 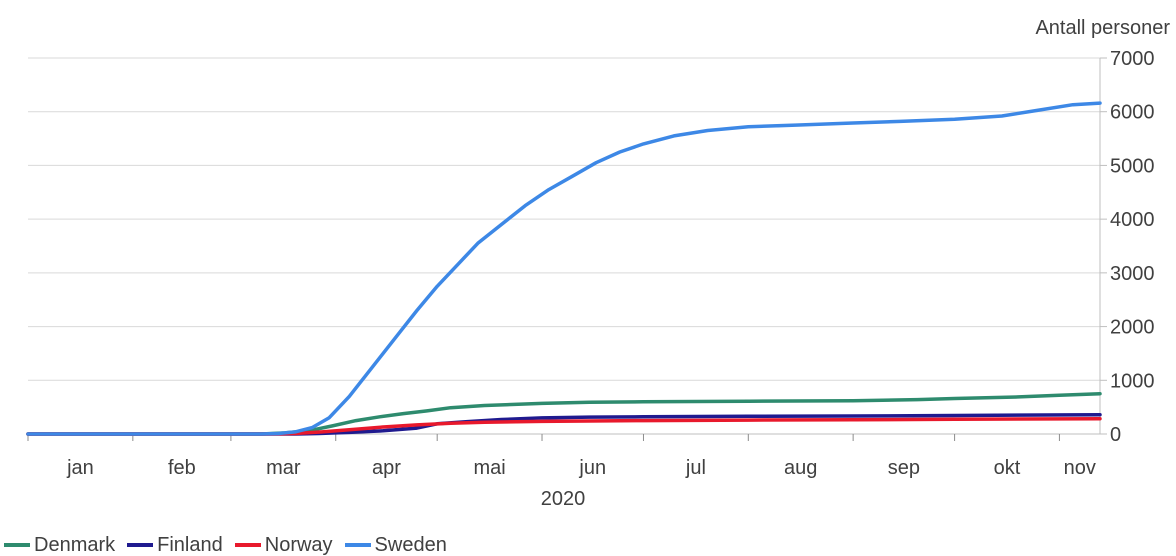 What do you see at coordinates (386, 468) in the screenshot?
I see `x-tick-label: apr` at bounding box center [386, 468].